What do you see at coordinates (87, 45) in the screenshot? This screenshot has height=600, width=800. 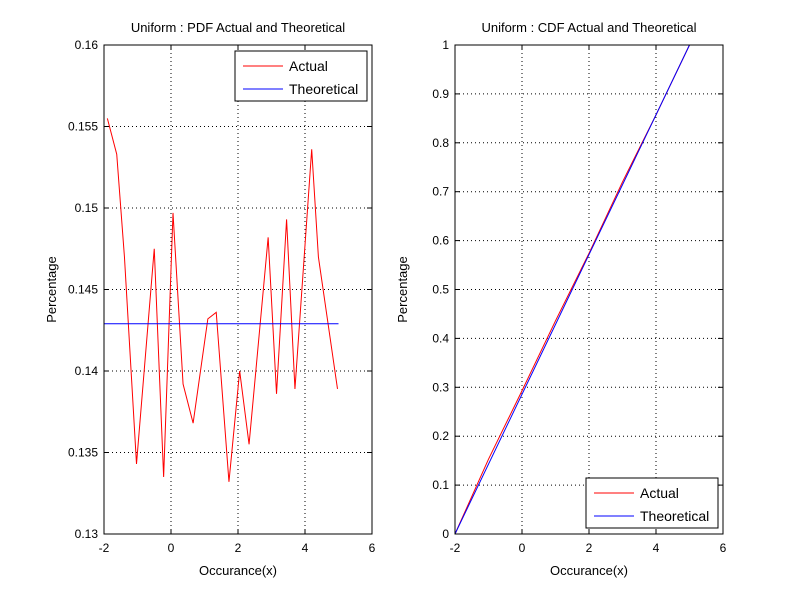 I see `chart-1-y-tick-label: 0.16` at bounding box center [87, 45].